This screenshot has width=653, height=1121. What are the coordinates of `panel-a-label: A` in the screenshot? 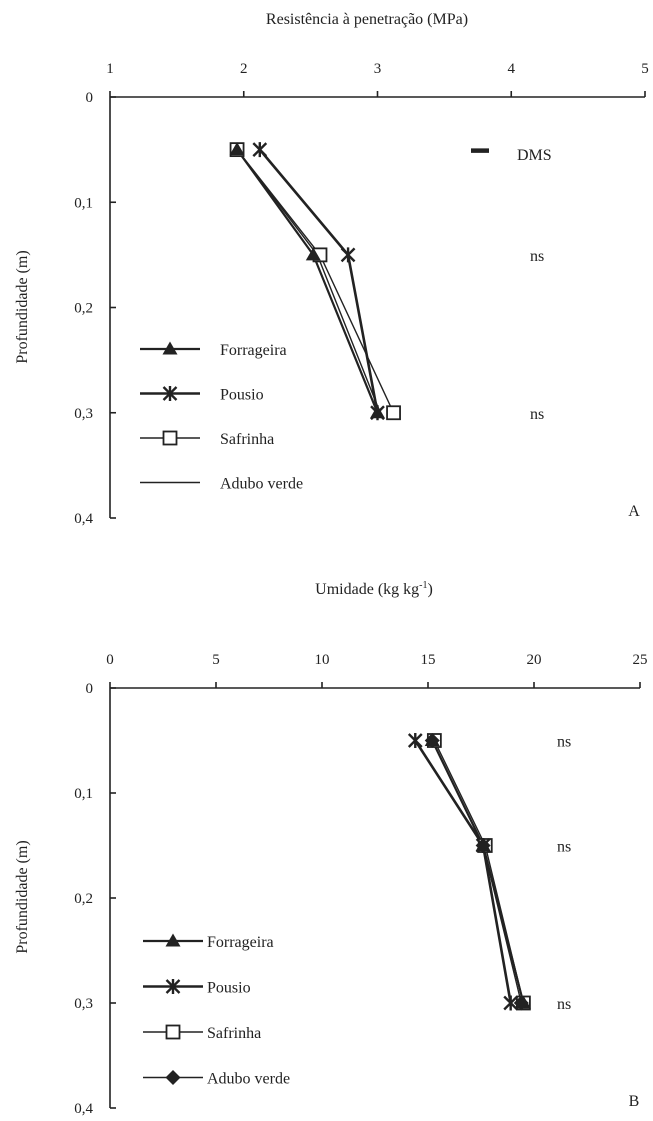 It's located at (634, 511).